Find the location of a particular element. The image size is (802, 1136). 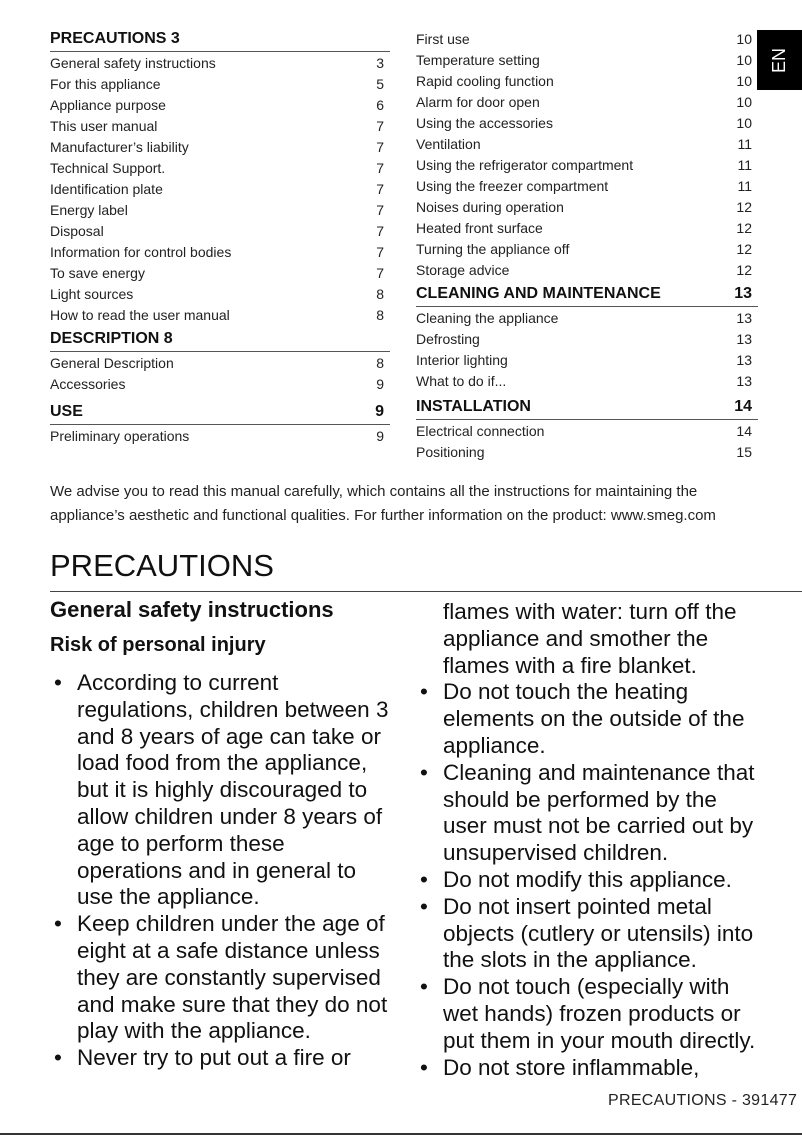

toc-section-heading: PRECAUTIONS 3 is located at coordinates (220, 39).